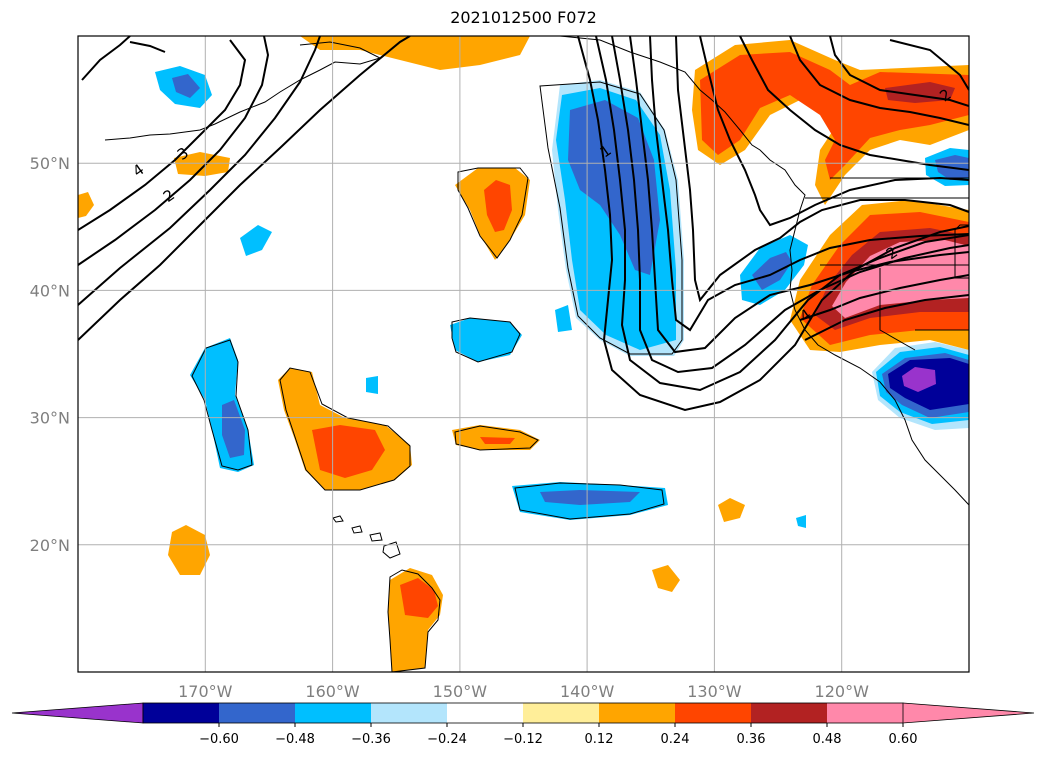  Describe the element at coordinates (714, 691) in the screenshot. I see `lon-tick-label: 130°W` at that location.